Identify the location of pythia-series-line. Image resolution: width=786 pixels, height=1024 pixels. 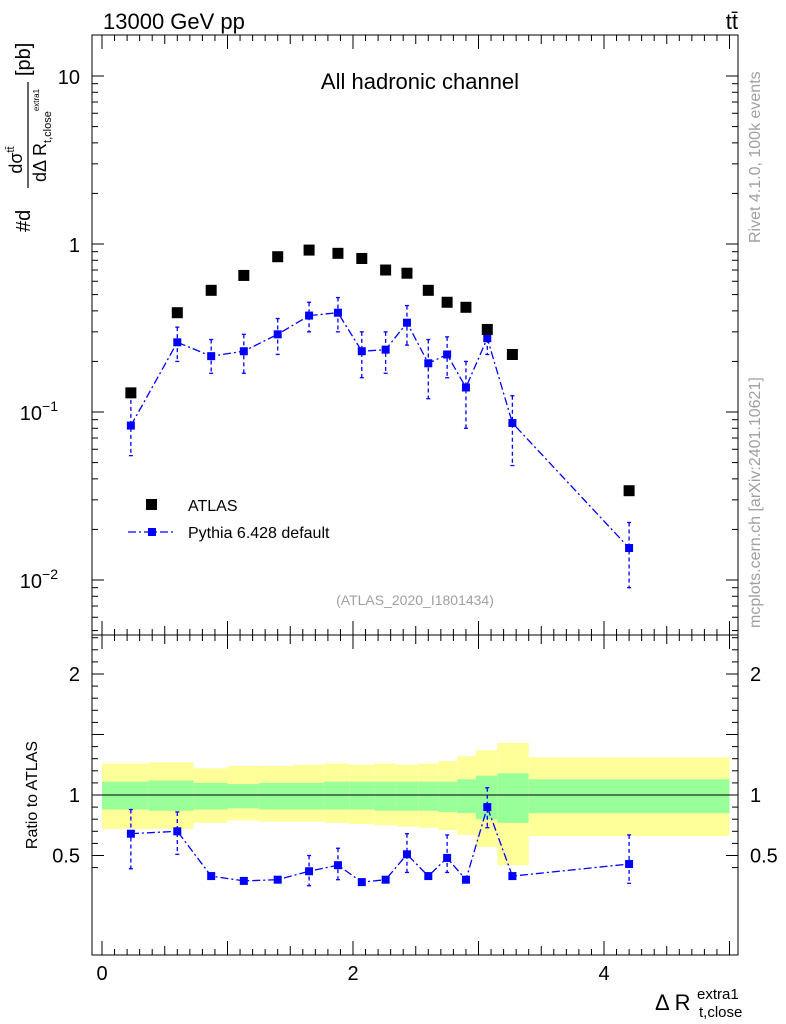
(380, 430).